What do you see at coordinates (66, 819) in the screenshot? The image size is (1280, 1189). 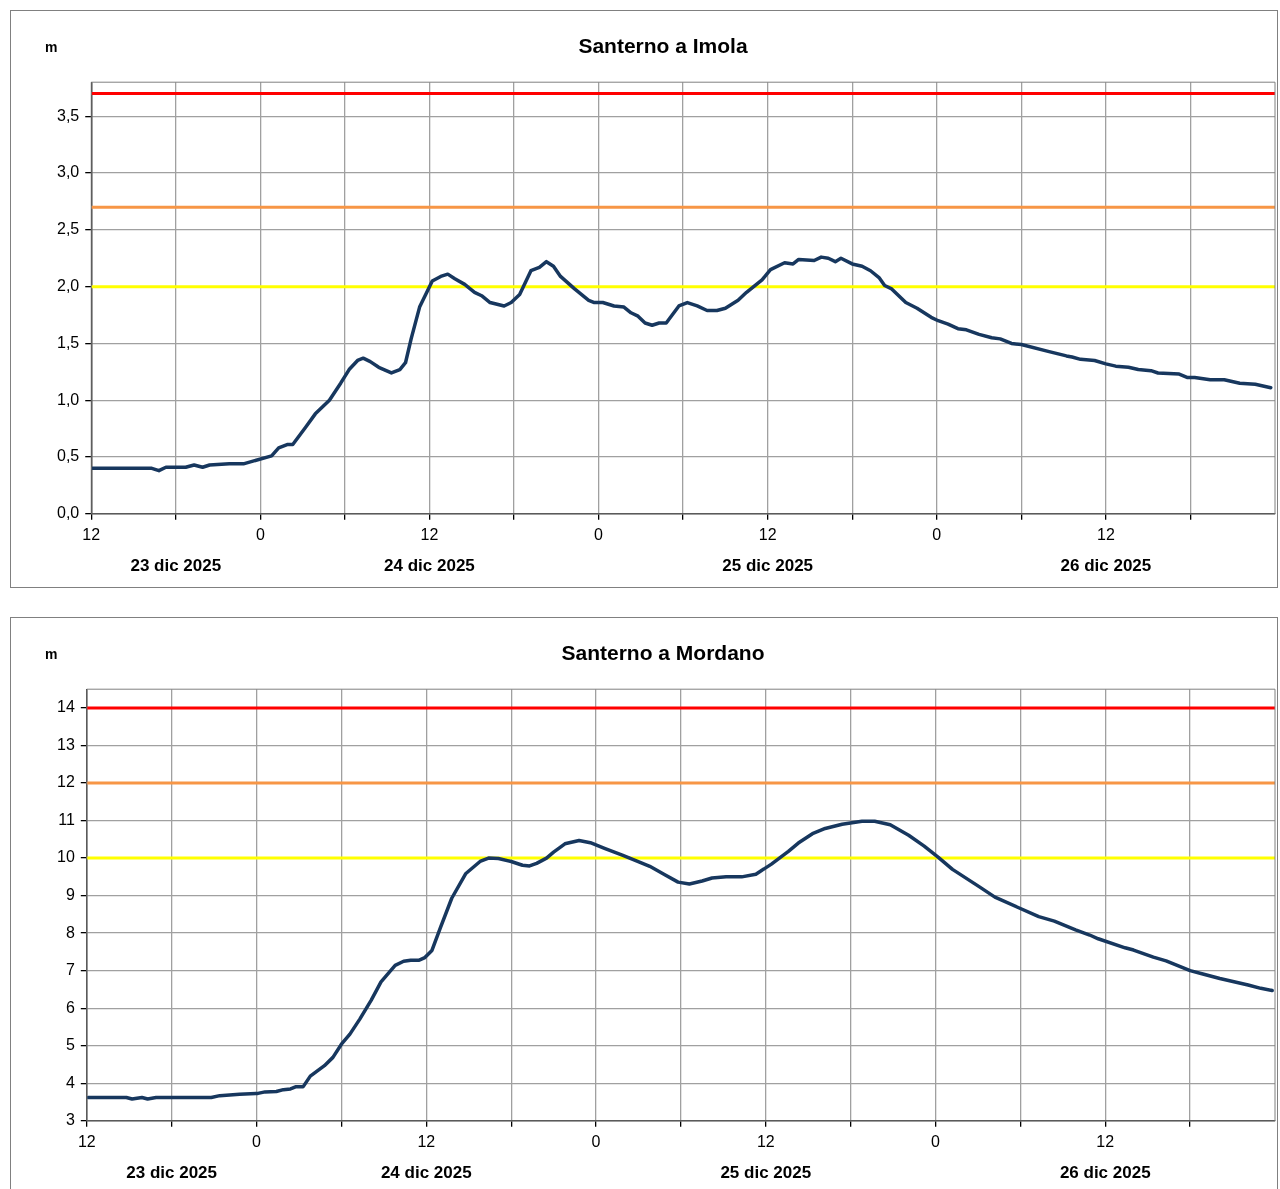 I see `y-tick-label: 11` at bounding box center [66, 819].